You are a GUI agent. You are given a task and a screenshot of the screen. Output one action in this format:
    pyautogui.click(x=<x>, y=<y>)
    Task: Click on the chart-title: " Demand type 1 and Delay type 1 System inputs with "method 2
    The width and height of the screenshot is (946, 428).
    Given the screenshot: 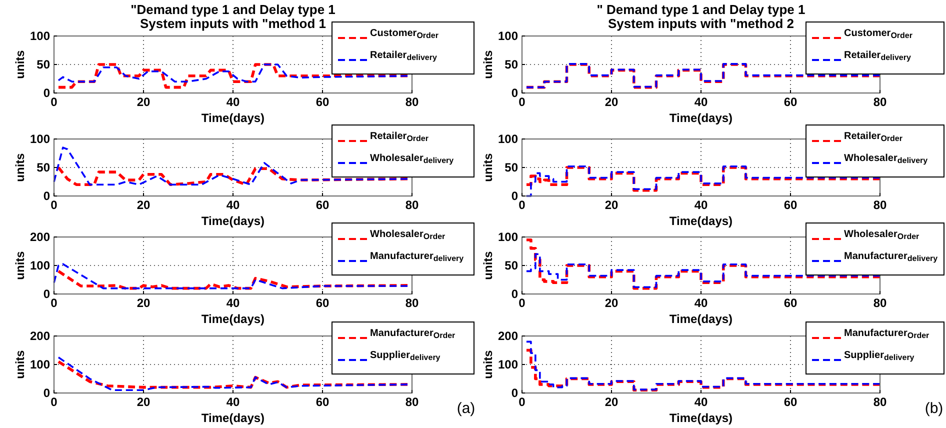 What is the action you would take?
    pyautogui.click(x=701, y=16)
    